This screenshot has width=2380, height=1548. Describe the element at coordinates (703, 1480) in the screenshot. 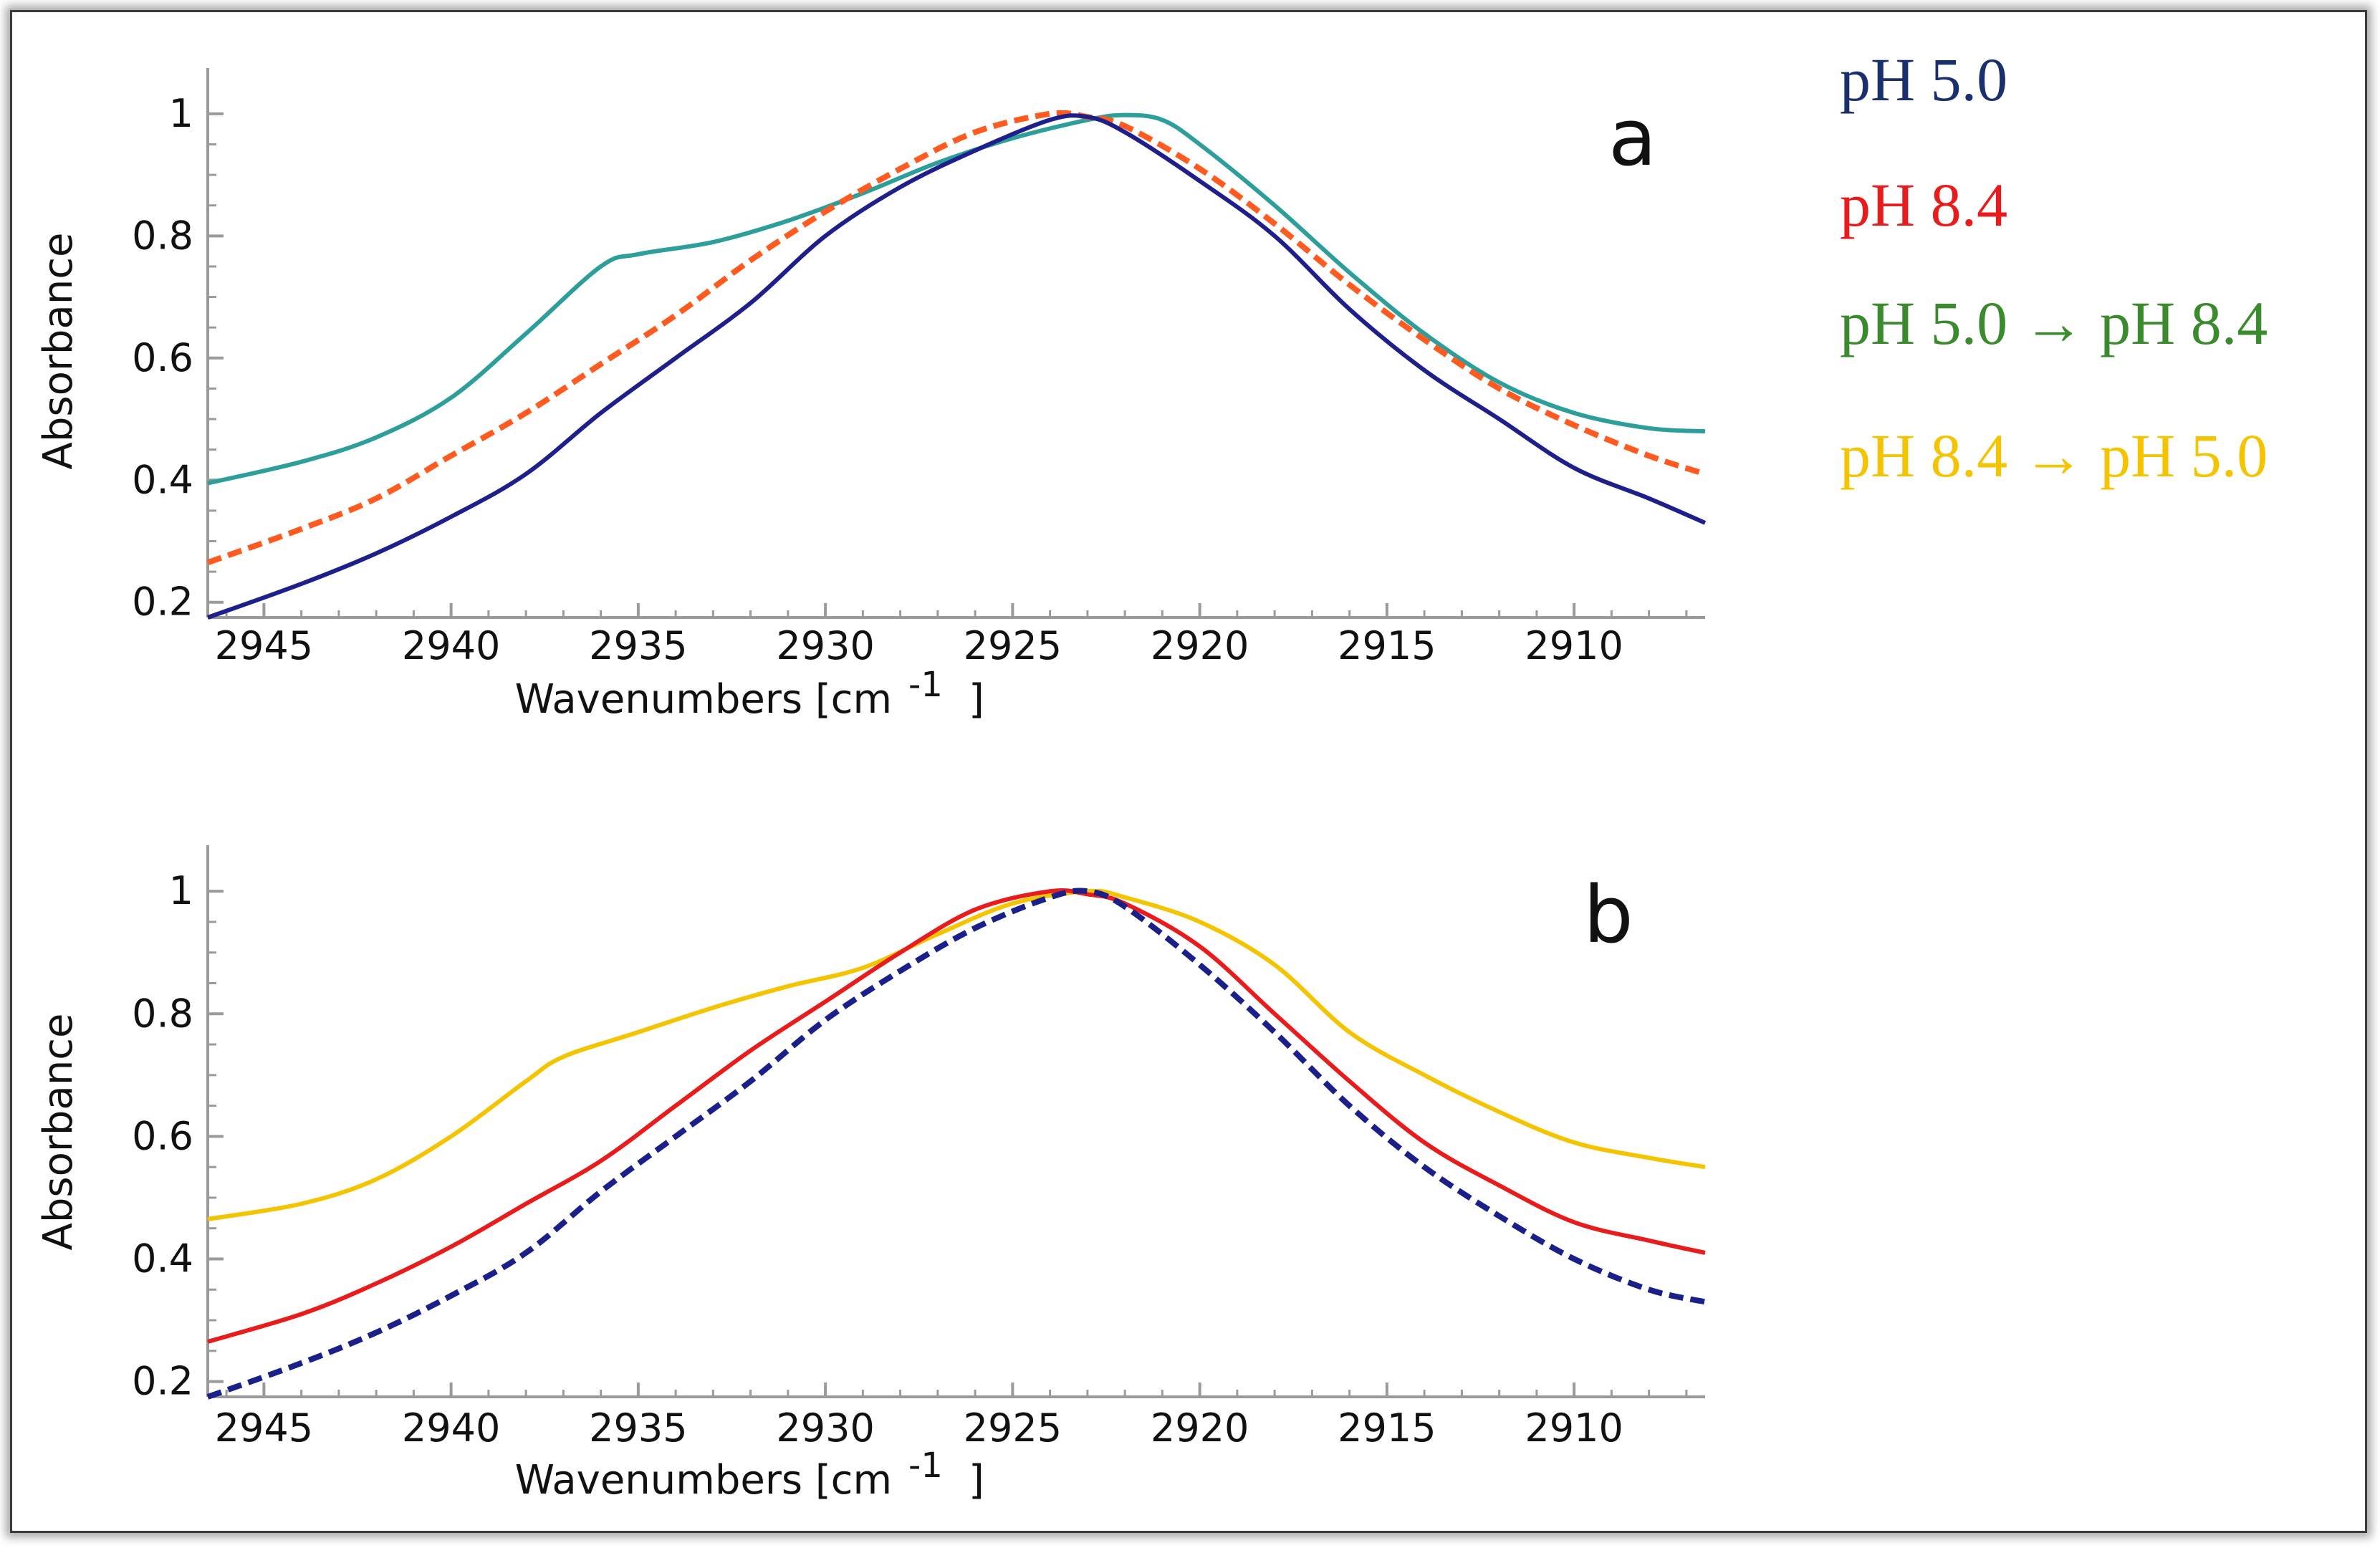

I see `x-axis-title-b-main: Wavenumbers [cm` at that location.